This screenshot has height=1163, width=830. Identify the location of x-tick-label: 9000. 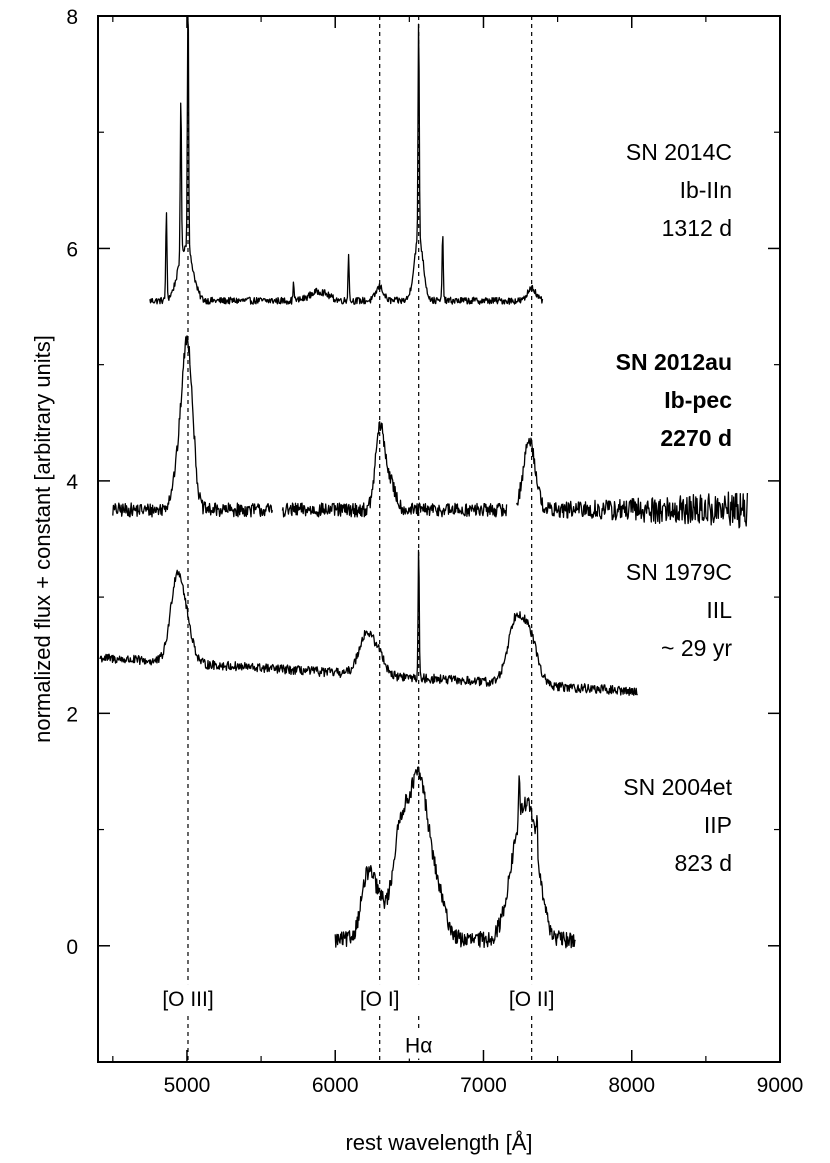
(780, 1085).